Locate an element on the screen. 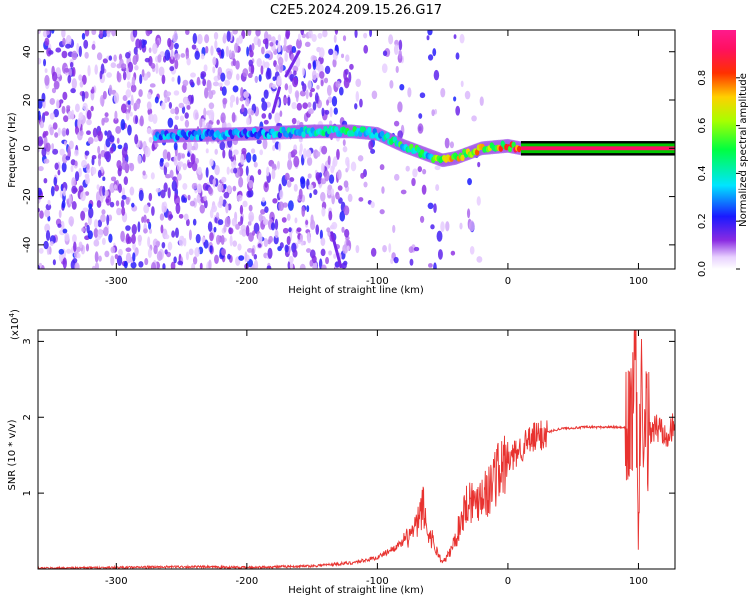  spectrogram-ridge-cell is located at coordinates (303, 134).